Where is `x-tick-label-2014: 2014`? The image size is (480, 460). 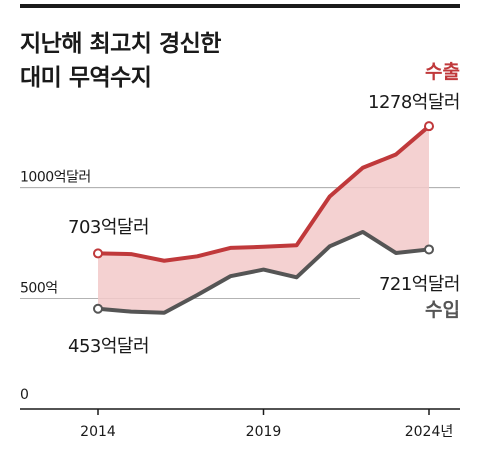 x-tick-label-2014: 2014 is located at coordinates (98, 432).